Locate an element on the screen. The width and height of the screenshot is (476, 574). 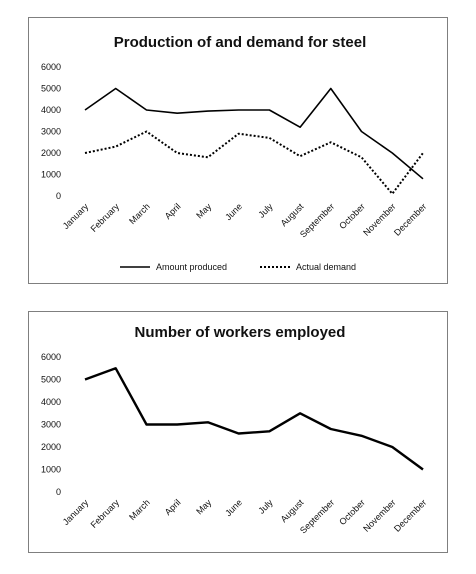
legend-actual-demand-label: Actual demand is located at coordinates (326, 267).